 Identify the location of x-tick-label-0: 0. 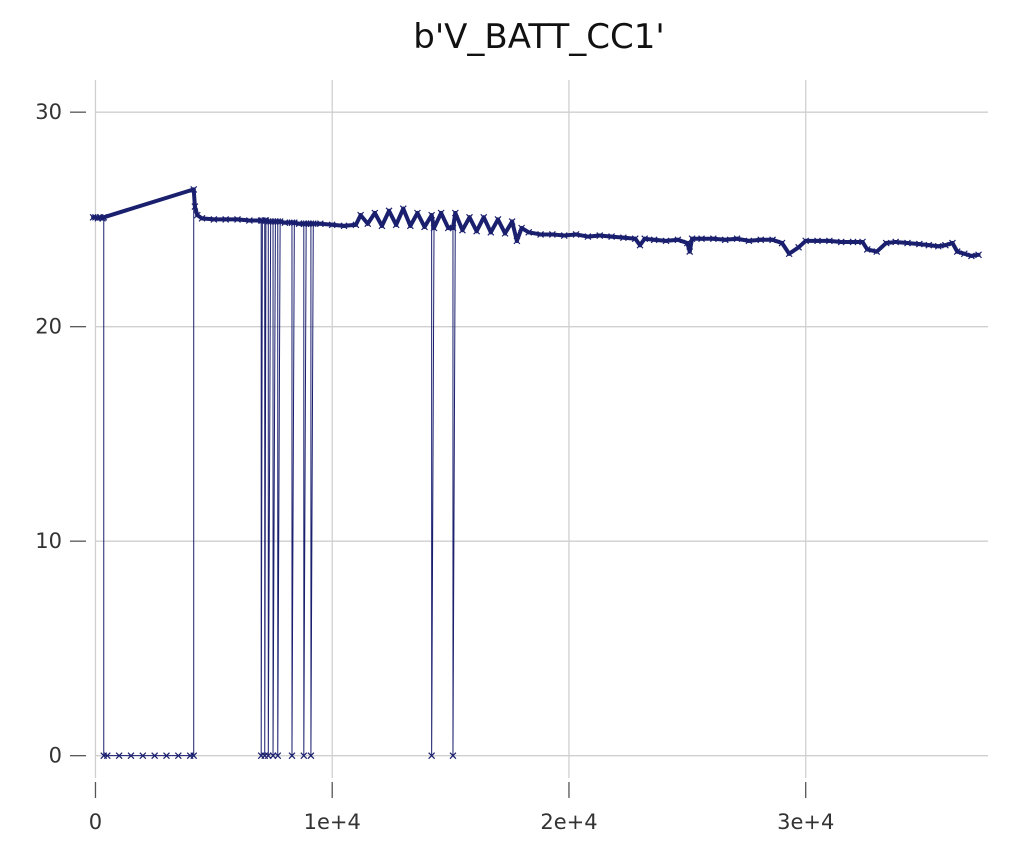
(95, 822).